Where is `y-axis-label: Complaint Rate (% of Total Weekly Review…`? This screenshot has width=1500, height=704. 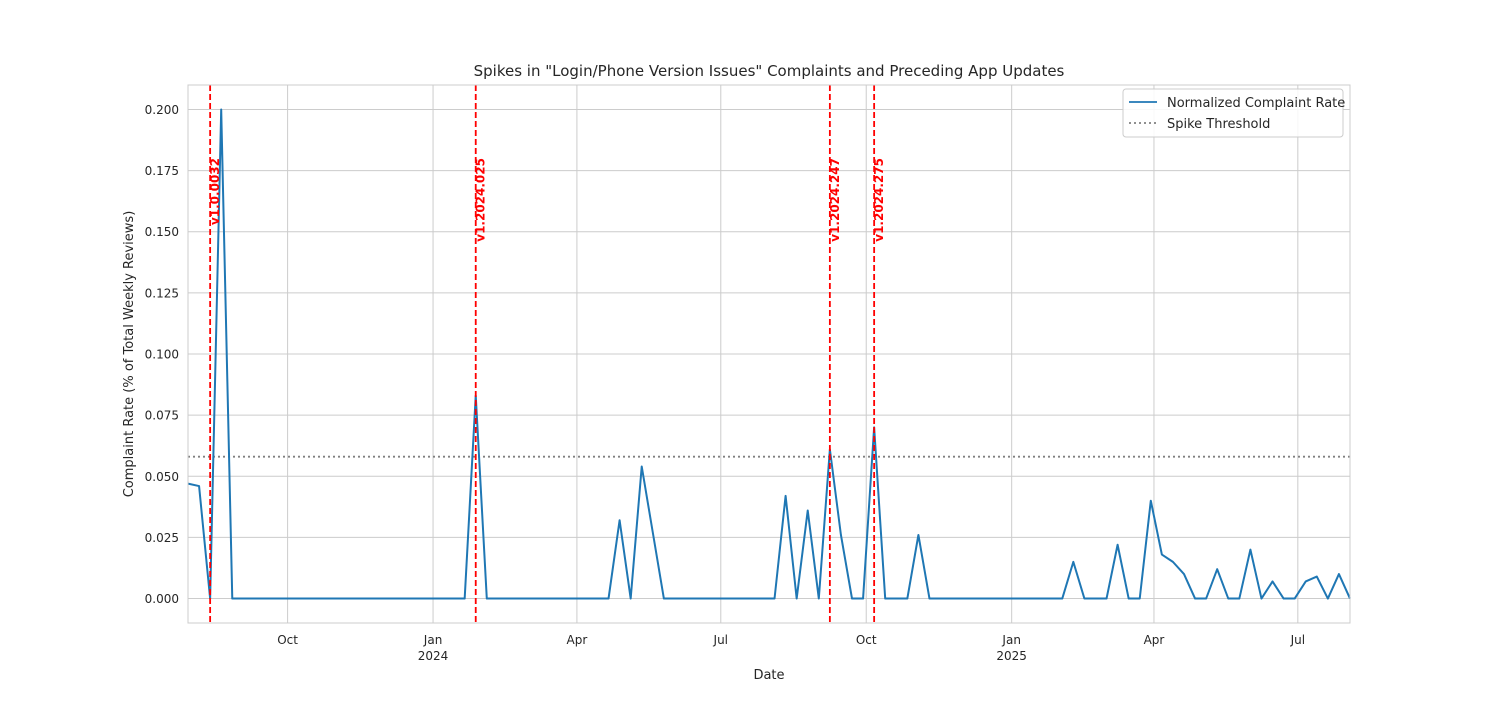 y-axis-label: Complaint Rate (% of Total Weekly Review… is located at coordinates (129, 354).